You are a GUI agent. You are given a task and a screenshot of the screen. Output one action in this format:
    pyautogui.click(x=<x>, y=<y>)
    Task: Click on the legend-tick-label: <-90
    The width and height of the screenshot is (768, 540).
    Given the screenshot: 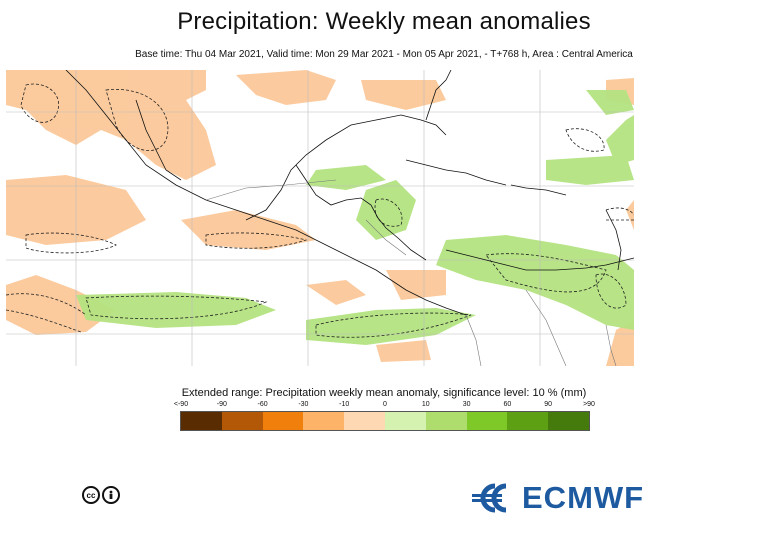 What is the action you would take?
    pyautogui.click(x=181, y=404)
    